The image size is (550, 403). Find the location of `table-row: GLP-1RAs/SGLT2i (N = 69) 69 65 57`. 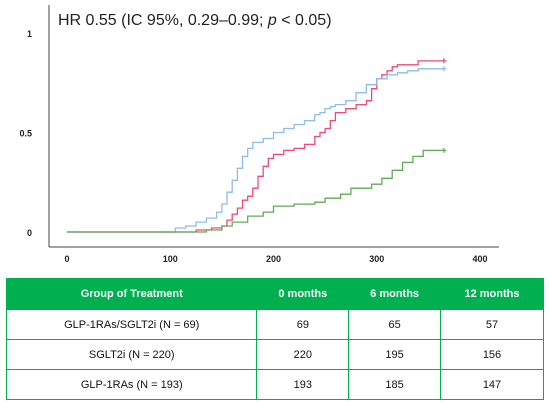

table-row: GLP-1RAs/SGLT2i (N = 69) 69 65 57 is located at coordinates (275, 325).